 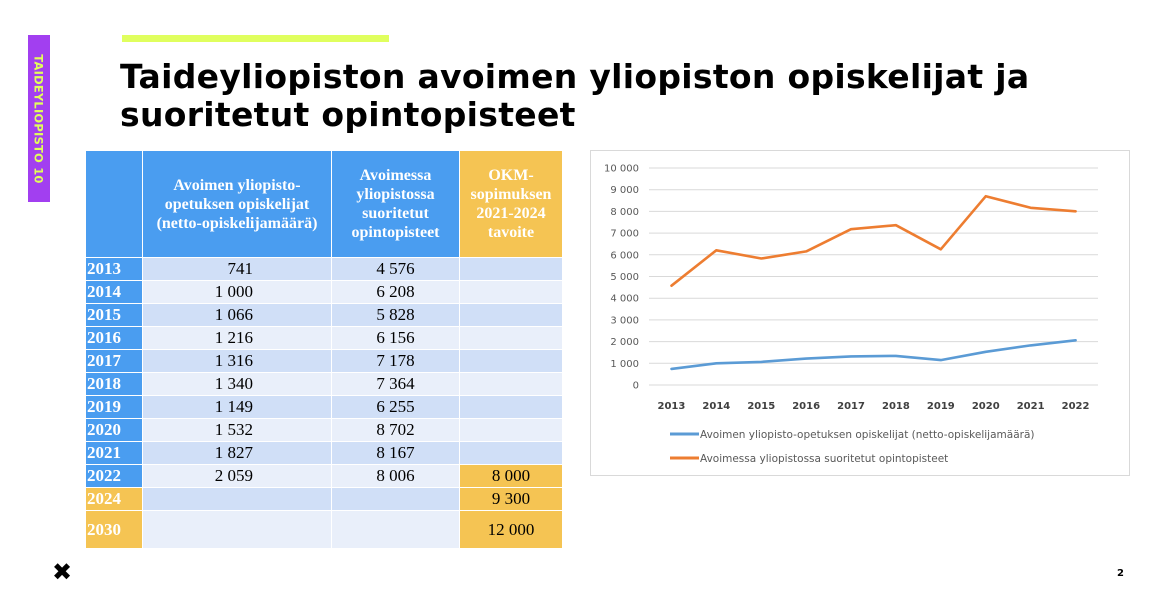 I want to click on cell-year: 2016, so click(x=114, y=338).